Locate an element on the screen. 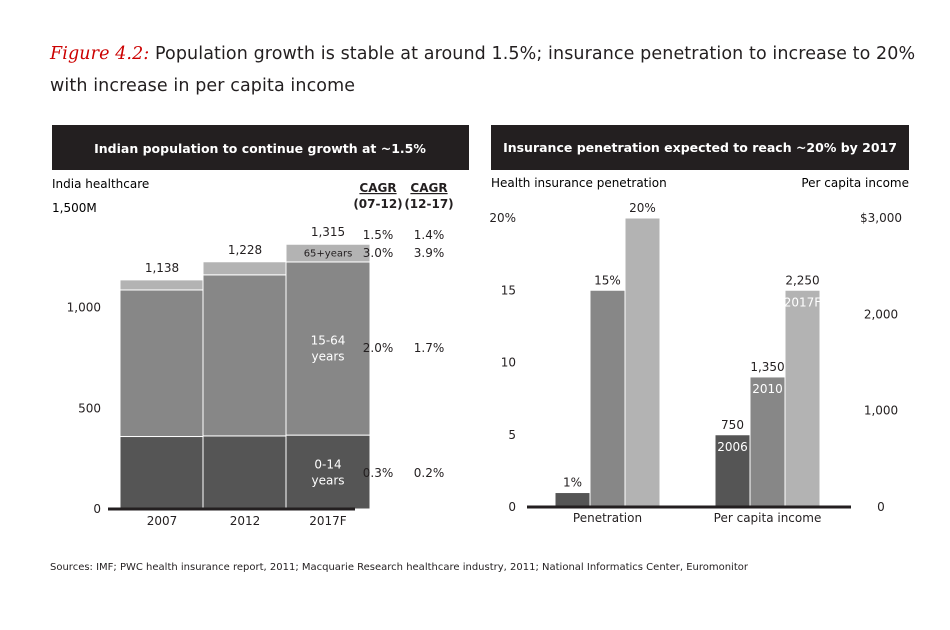 The image size is (950, 630). cagr-header-0-line-1: (07-12) is located at coordinates (377, 204).